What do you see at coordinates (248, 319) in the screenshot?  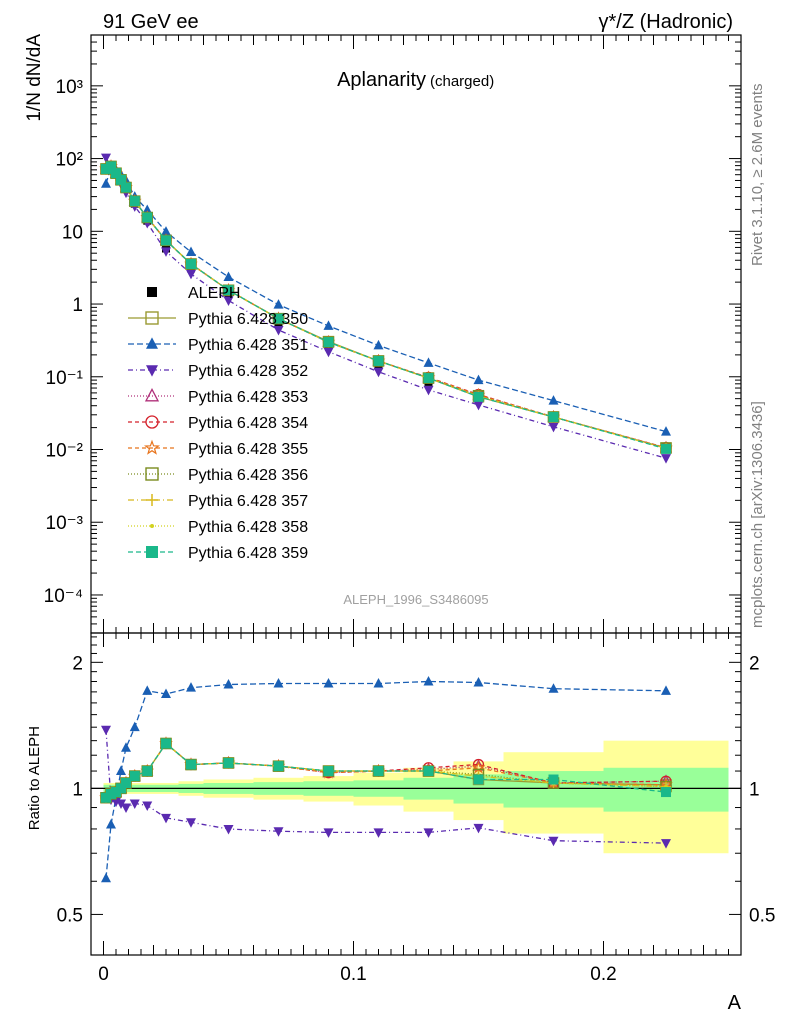 I see `legend-label: Pythia 6.428 350` at bounding box center [248, 319].